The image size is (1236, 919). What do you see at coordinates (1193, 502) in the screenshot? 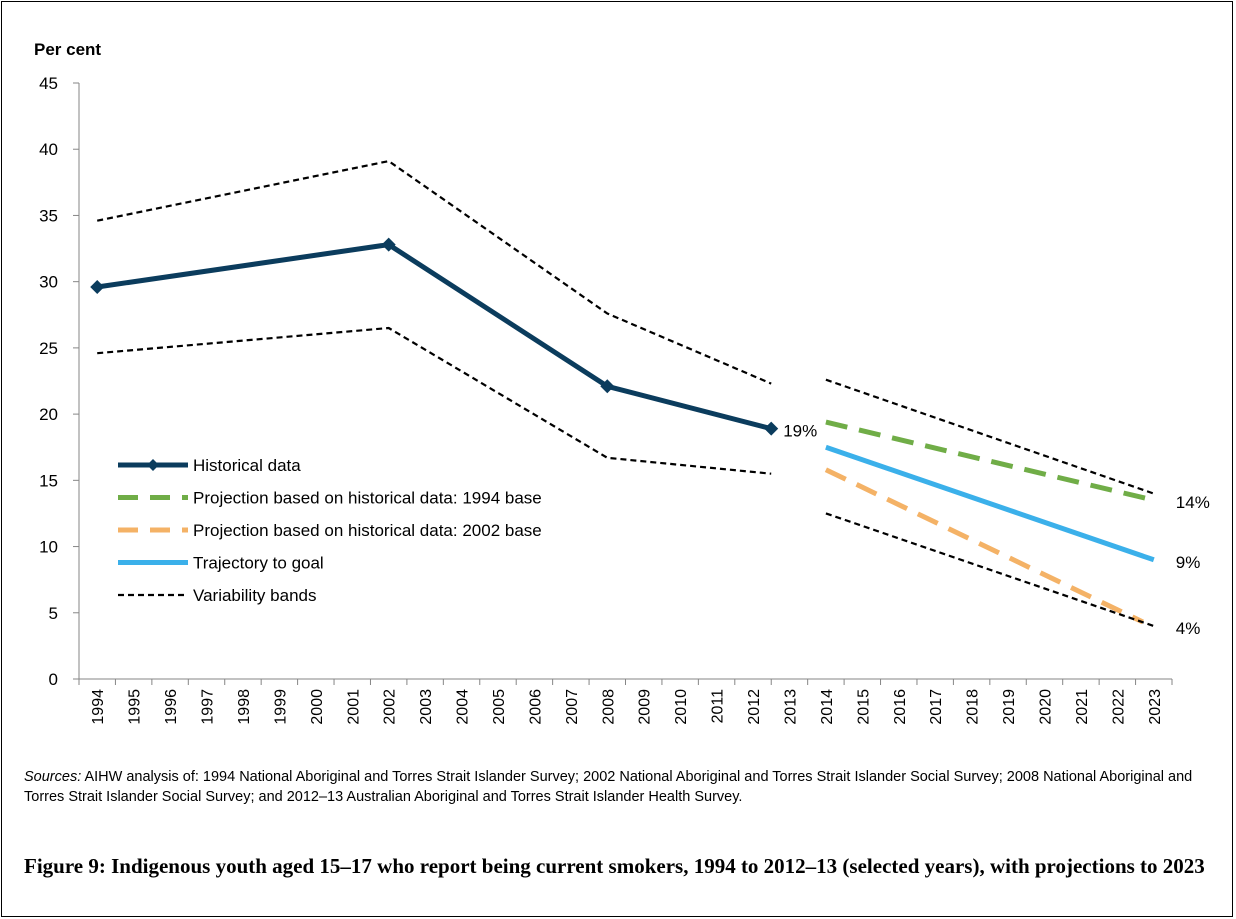
I see `data-label: 14%` at bounding box center [1193, 502].